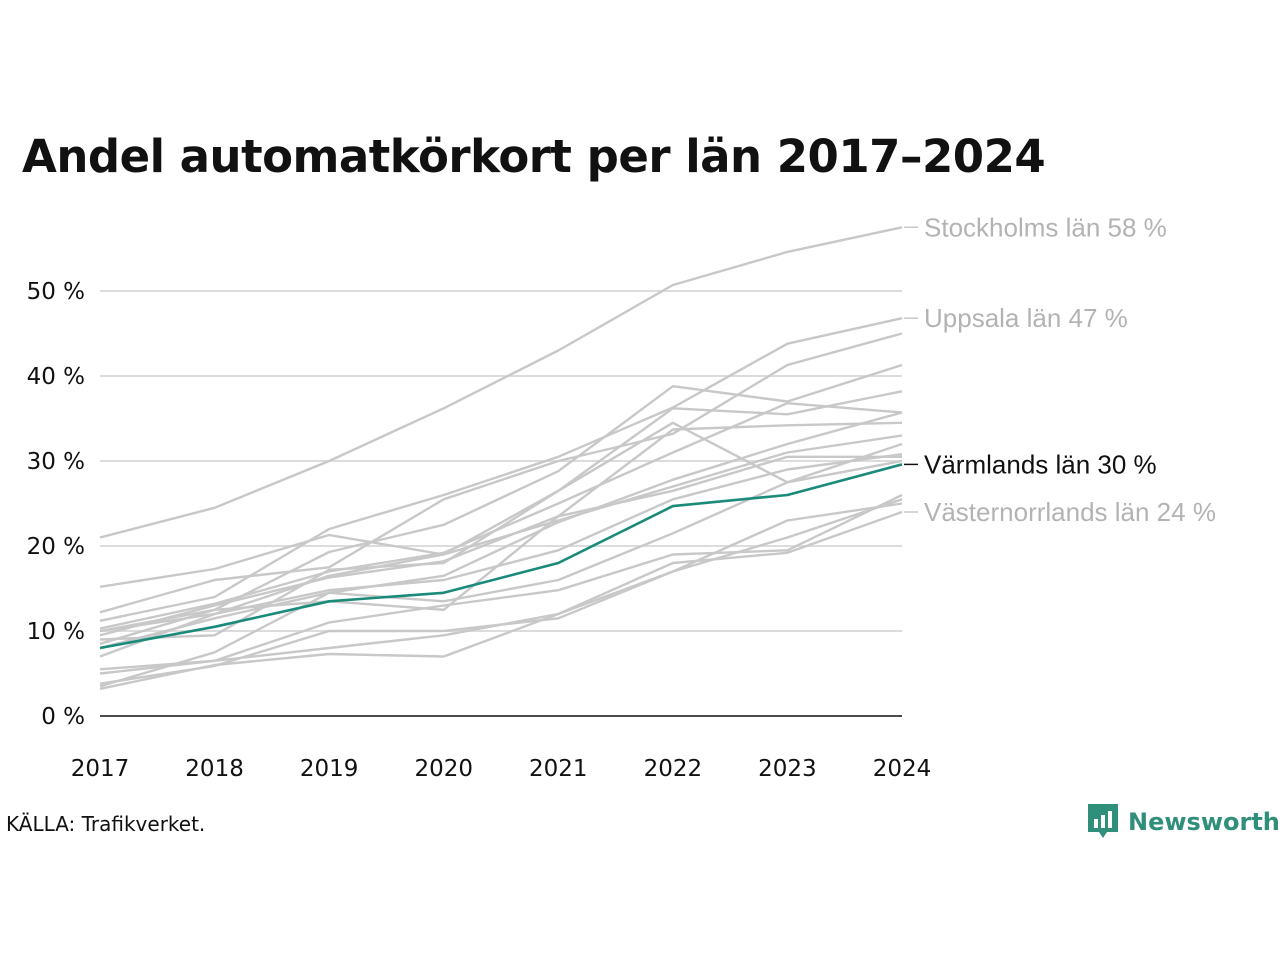 Image resolution: width=1280 pixels, height=960 pixels. What do you see at coordinates (673, 769) in the screenshot?
I see `x-tick-label: 2022` at bounding box center [673, 769].